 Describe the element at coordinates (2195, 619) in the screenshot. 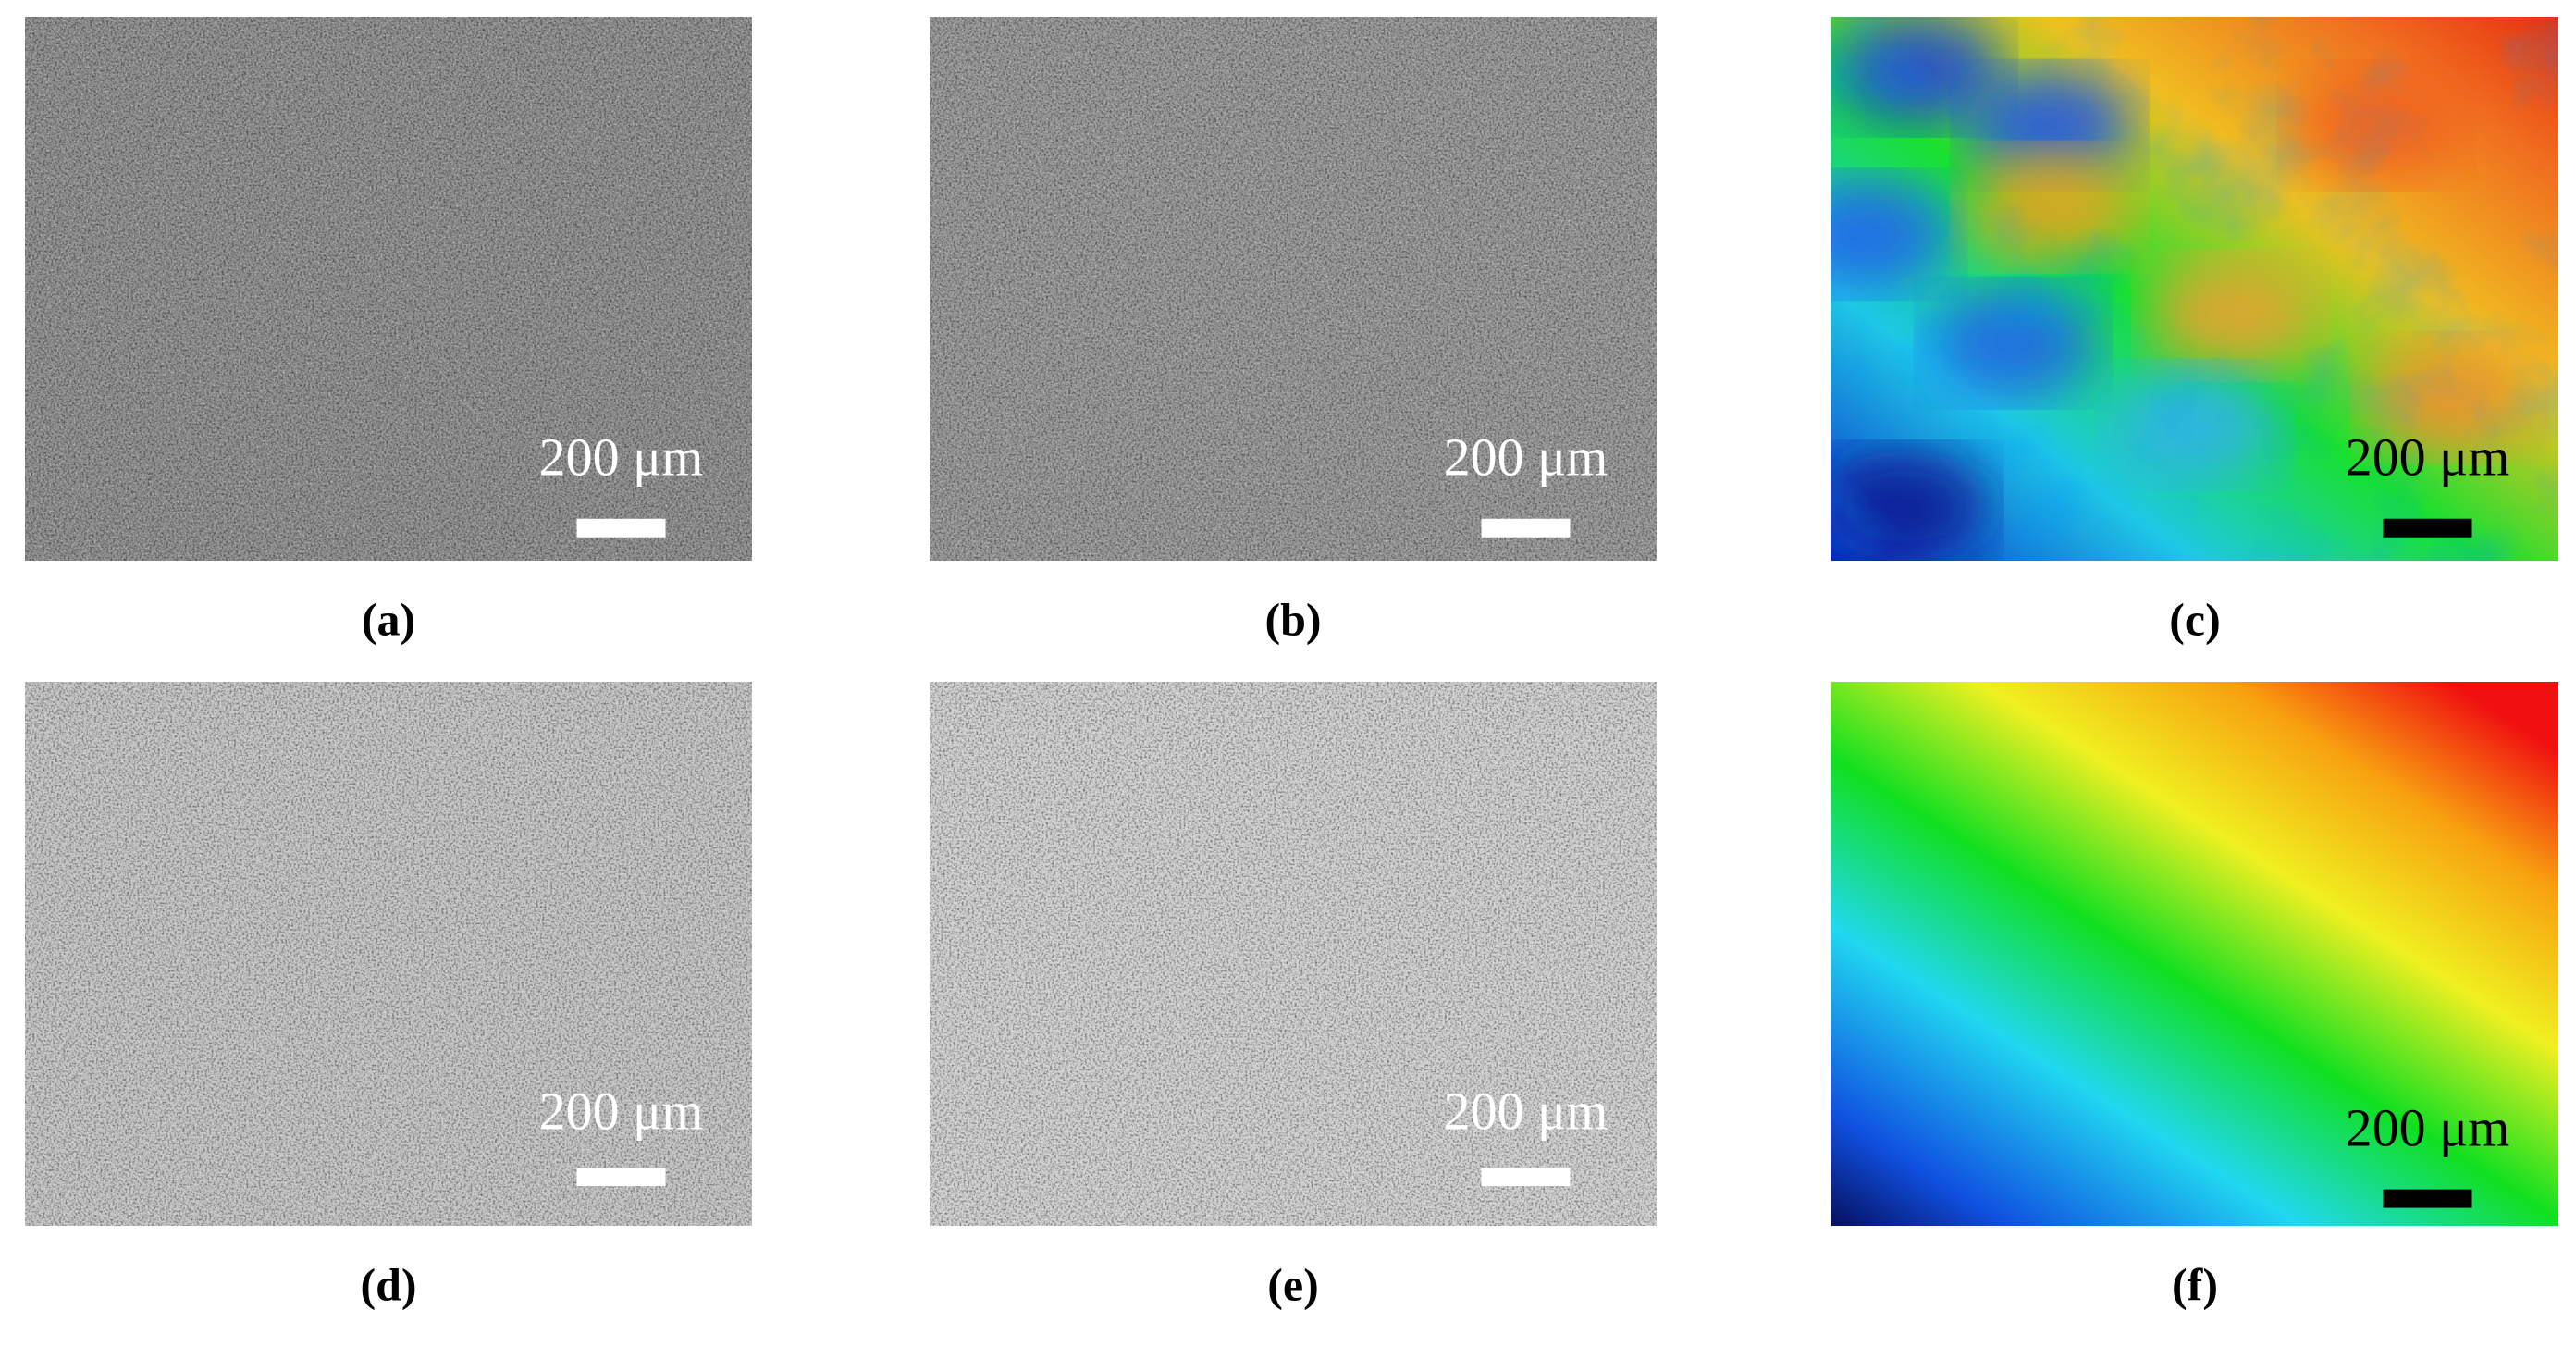

I see `panel-caption: (c)` at that location.